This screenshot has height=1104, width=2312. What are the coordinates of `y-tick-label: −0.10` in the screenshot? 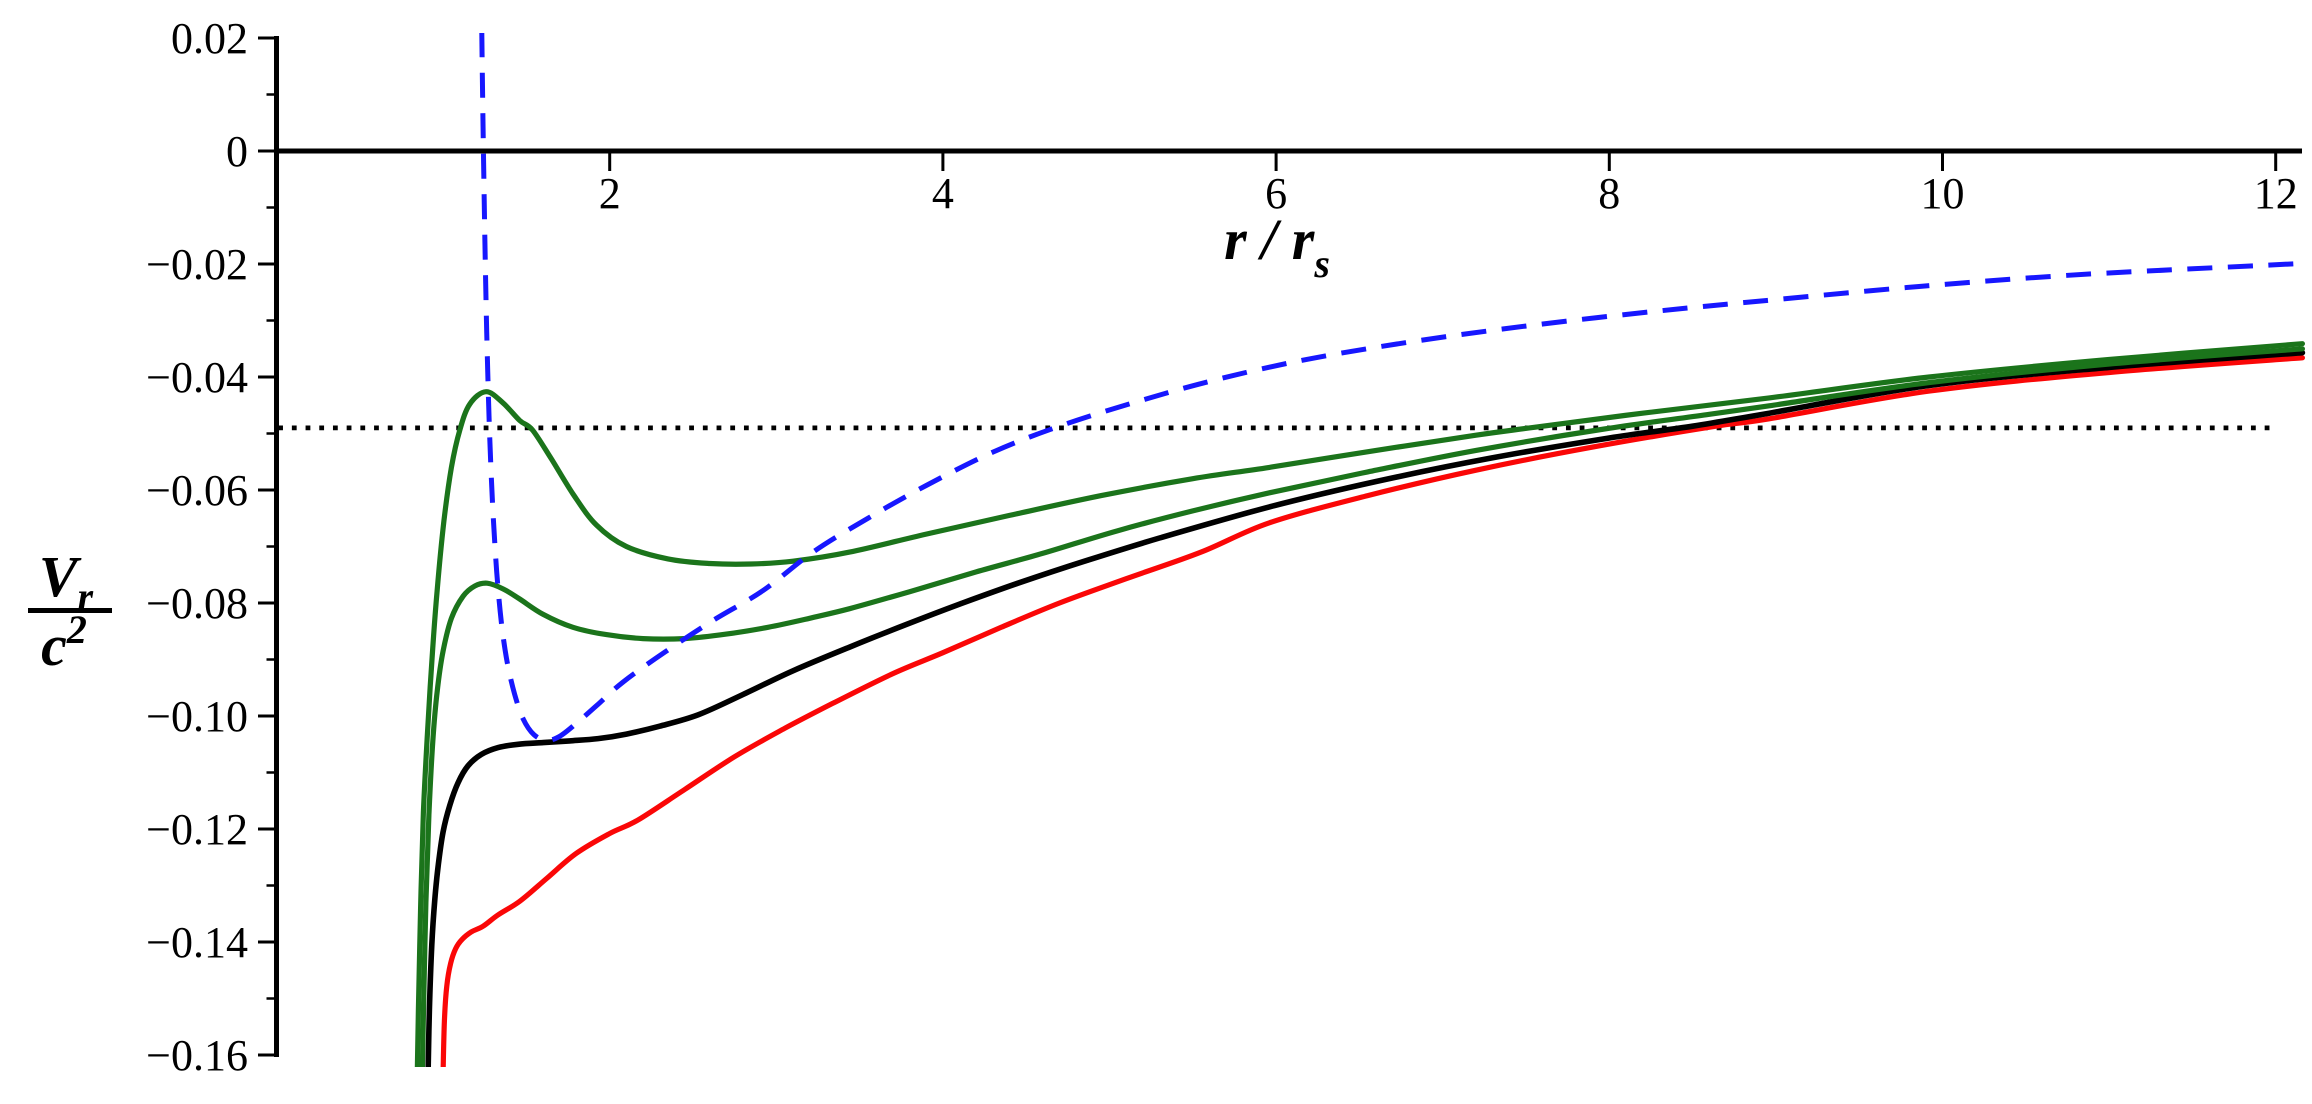 It's located at (197, 716).